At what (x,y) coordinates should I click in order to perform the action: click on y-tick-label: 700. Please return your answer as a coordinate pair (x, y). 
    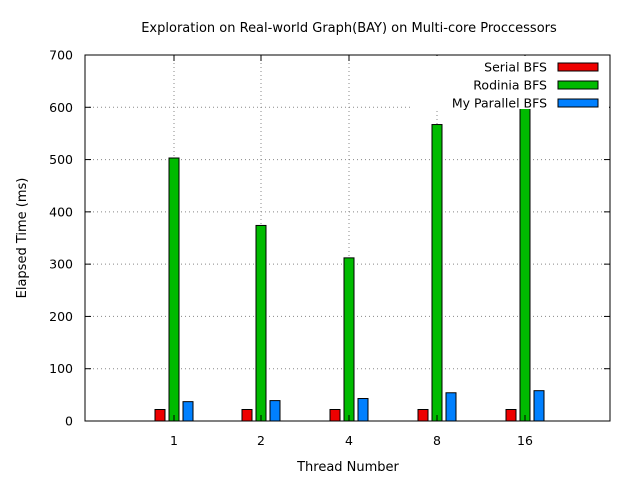
    Looking at the image, I should click on (61, 55).